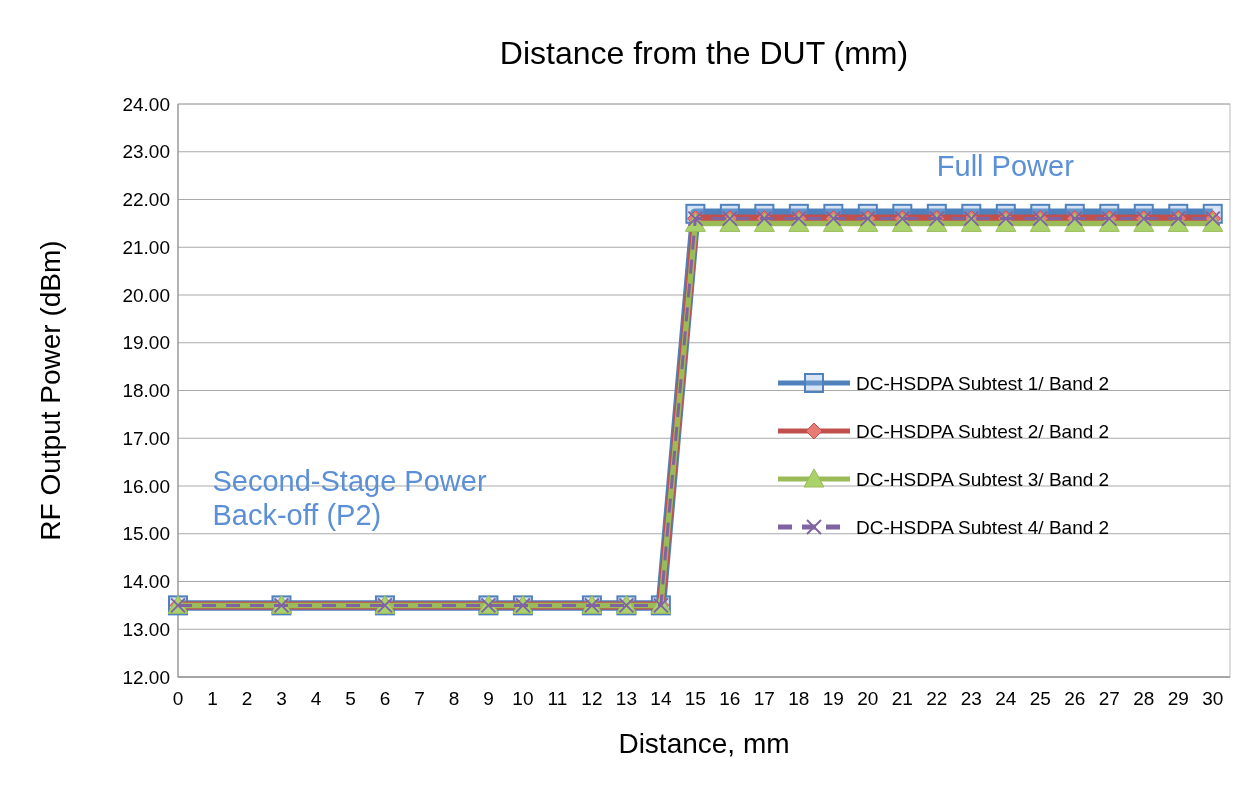  Describe the element at coordinates (661, 698) in the screenshot. I see `x-tick-label: 14` at that location.